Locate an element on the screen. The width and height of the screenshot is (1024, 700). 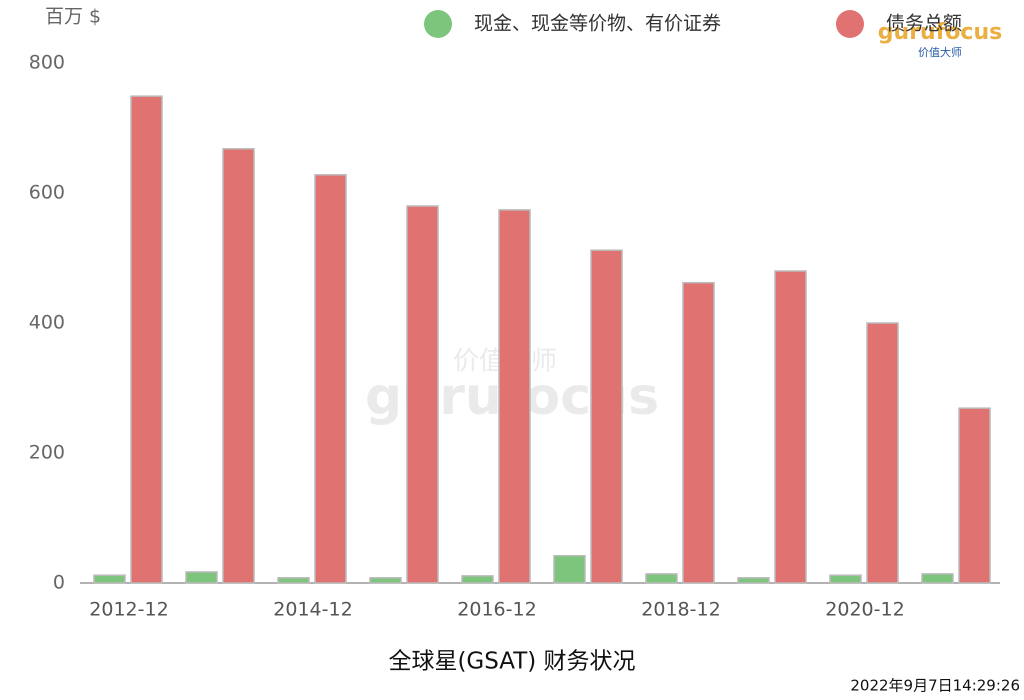
y-unit: 百万 $ is located at coordinates (73, 17).